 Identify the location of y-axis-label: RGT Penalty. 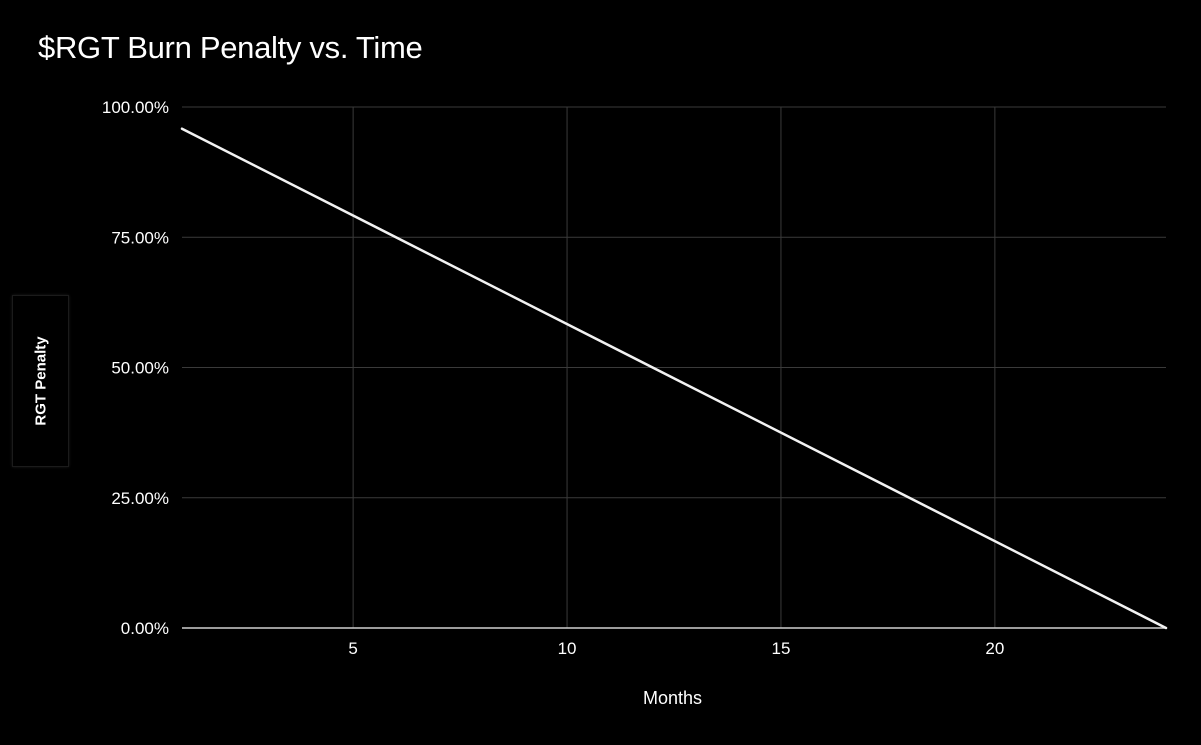
(40, 381).